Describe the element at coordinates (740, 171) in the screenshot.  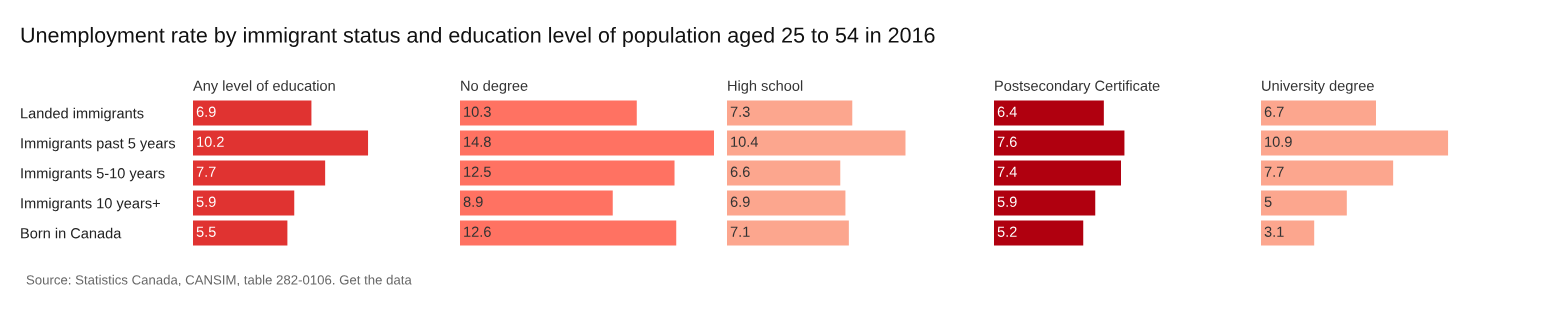
I see `data-label: 6.6` at that location.